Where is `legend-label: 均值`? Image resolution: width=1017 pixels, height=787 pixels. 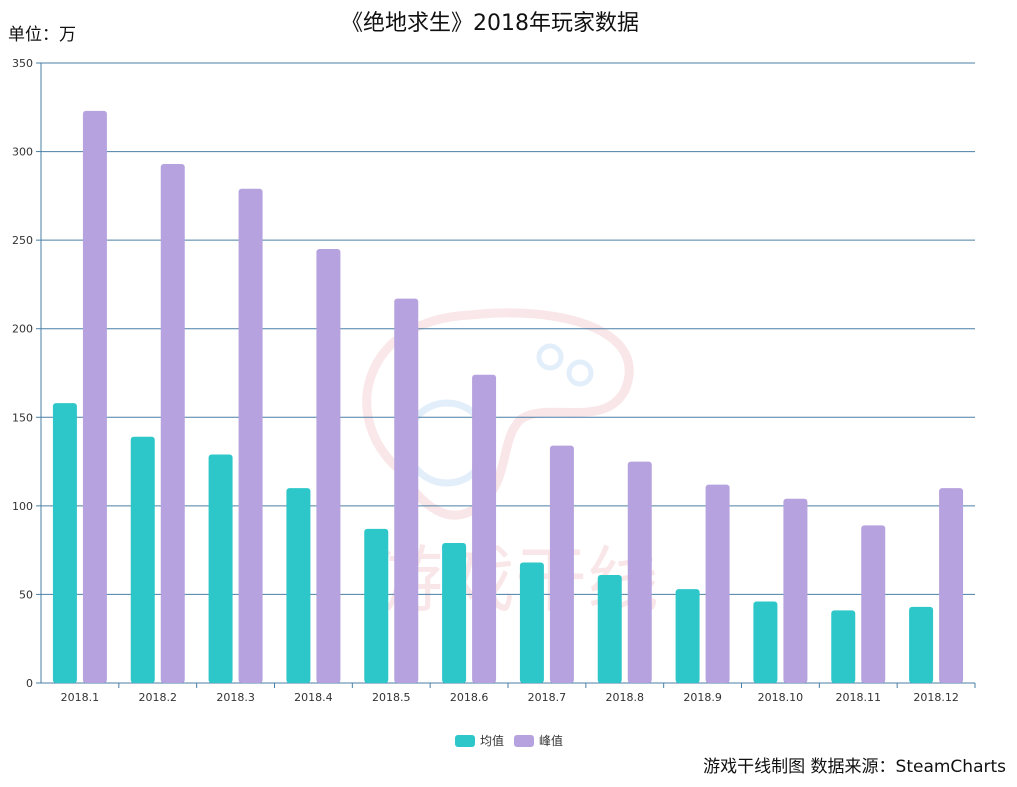
legend-label: 均值 is located at coordinates (492, 740).